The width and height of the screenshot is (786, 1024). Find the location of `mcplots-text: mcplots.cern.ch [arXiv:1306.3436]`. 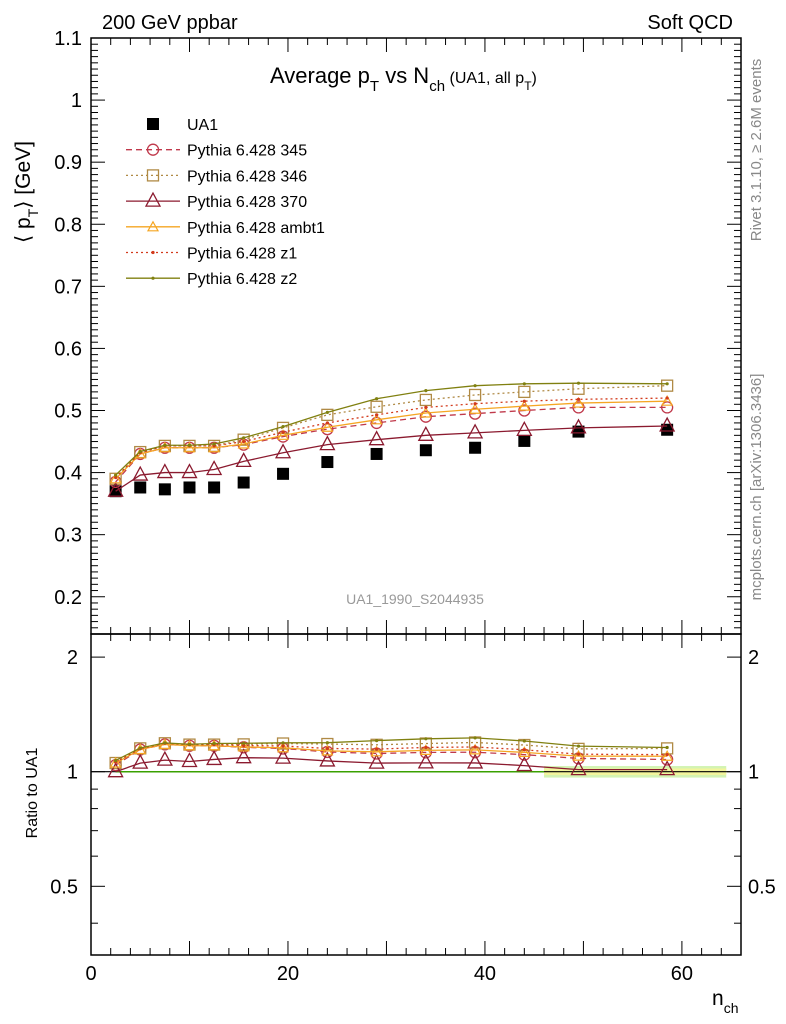

mcplots-text: mcplots.cern.ch [arXiv:1306.3436] is located at coordinates (756, 487).